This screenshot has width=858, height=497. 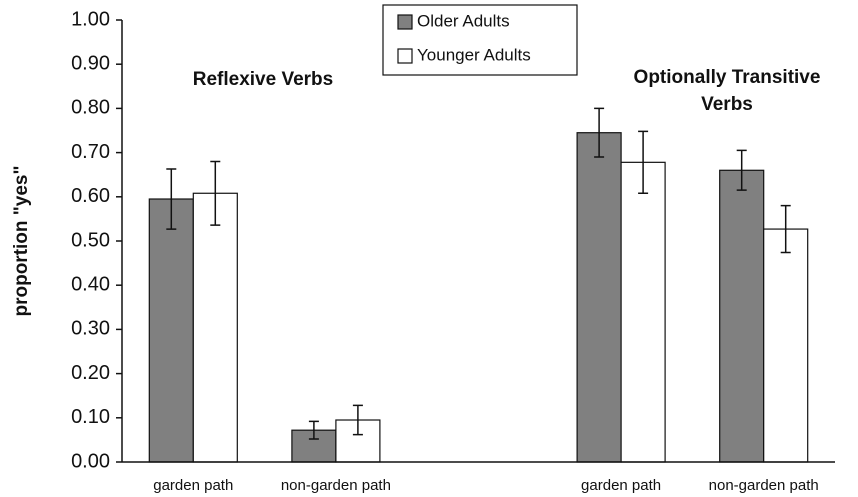 What do you see at coordinates (263, 79) in the screenshot?
I see `annotation: Reflexive Verbs` at bounding box center [263, 79].